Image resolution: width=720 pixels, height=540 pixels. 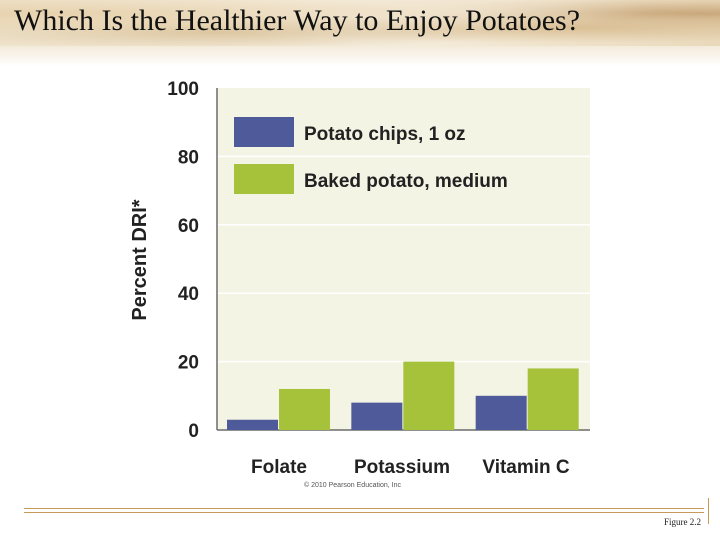 What do you see at coordinates (264, 132) in the screenshot?
I see `legend-swatch-chips` at bounding box center [264, 132].